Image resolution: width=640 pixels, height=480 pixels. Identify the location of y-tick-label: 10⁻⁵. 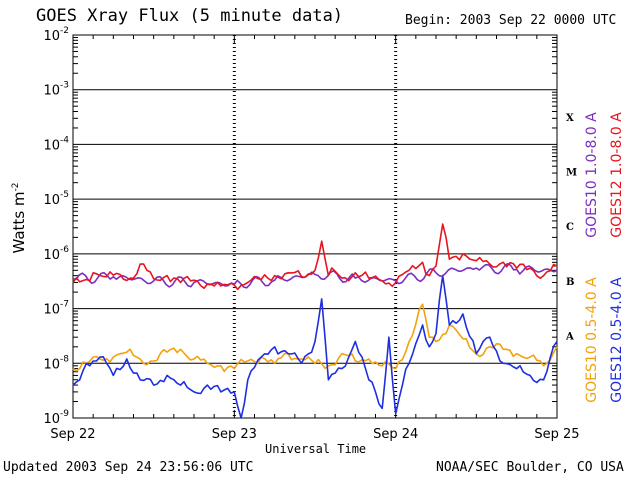
(56, 199).